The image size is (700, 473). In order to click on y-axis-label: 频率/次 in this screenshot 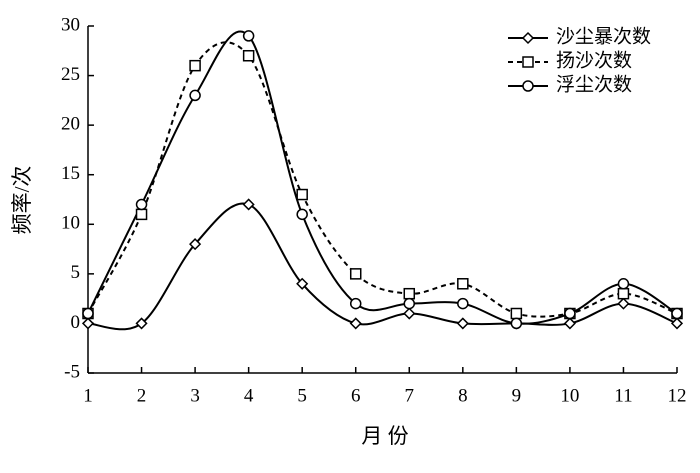, I will do `click(22, 200)`.